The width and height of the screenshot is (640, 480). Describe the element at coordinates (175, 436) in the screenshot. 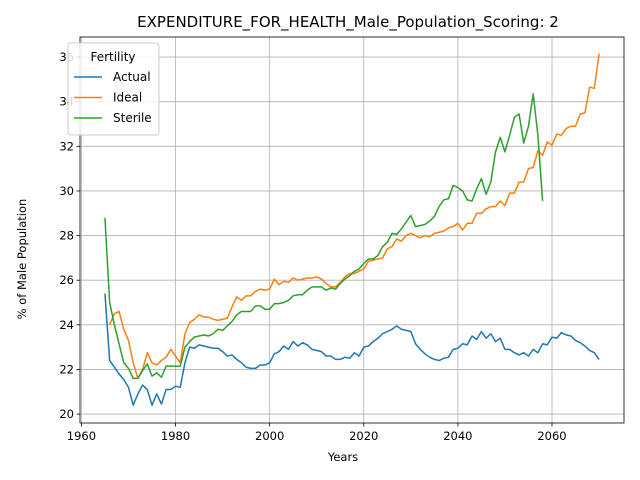

I see `x-tick-label: 1980` at that location.